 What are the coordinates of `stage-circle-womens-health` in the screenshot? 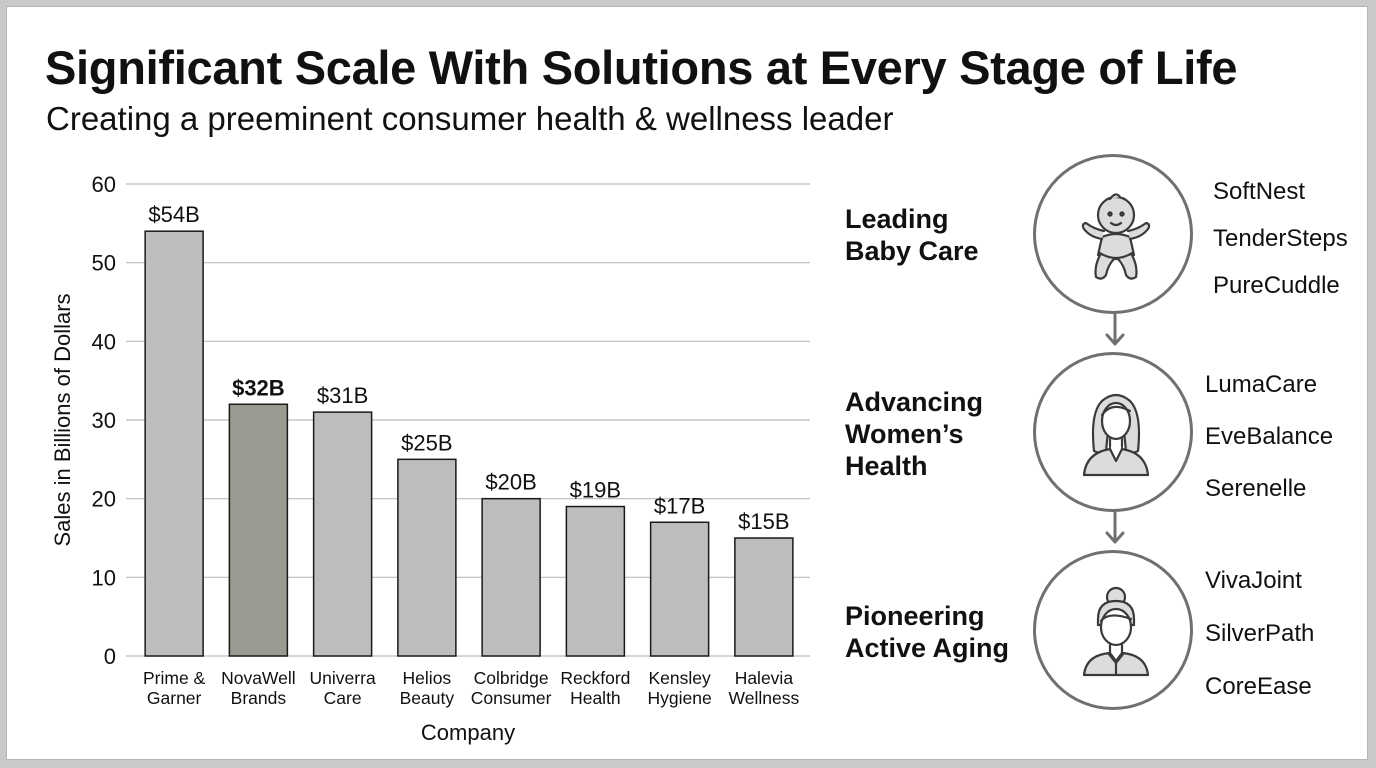 It's located at (1113, 432).